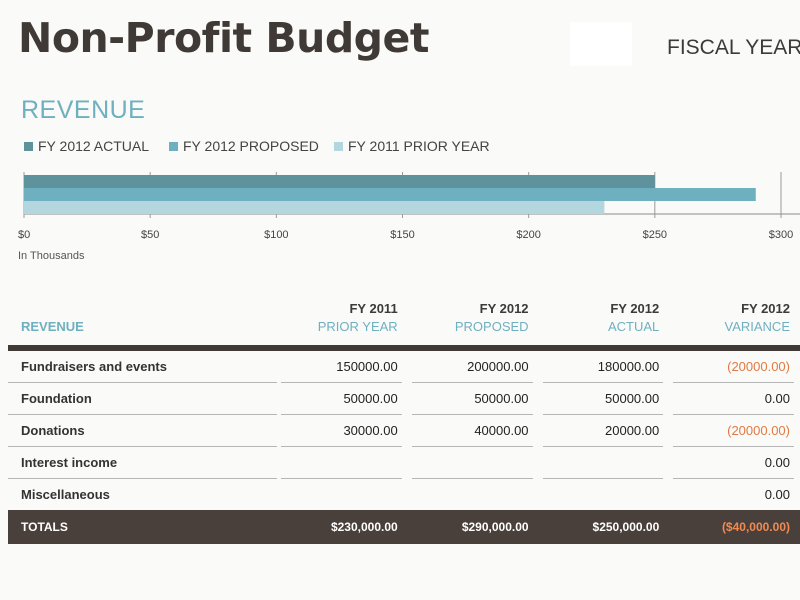  Describe the element at coordinates (52, 326) in the screenshot. I see `column-header-revenue: REVENUE` at that location.